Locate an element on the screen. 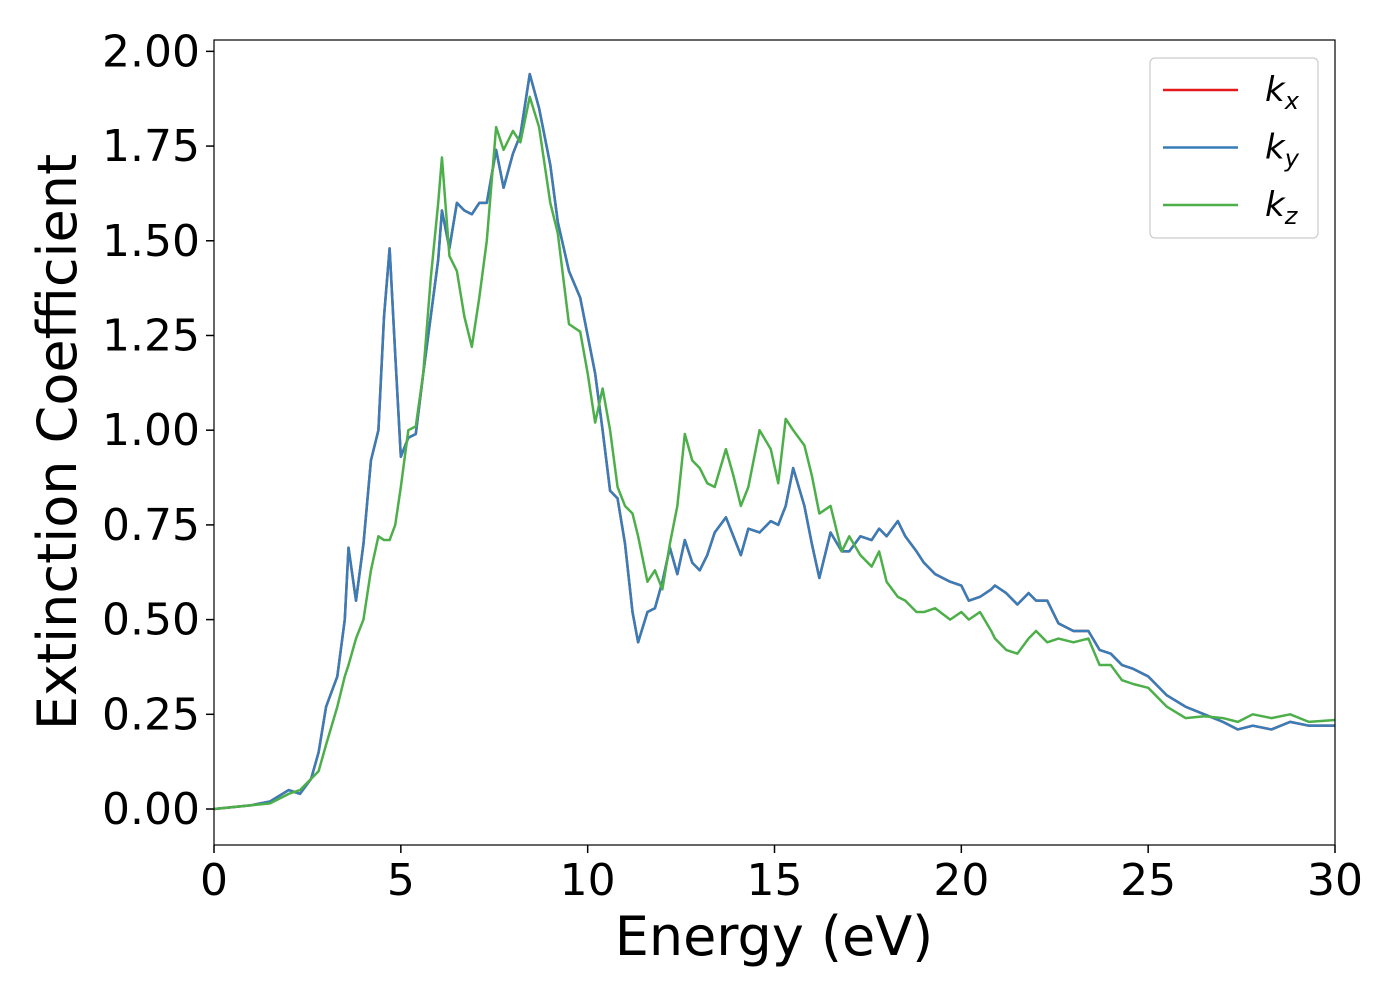 This screenshot has height=1000, width=1400. x-tick-label: 30 is located at coordinates (1335, 880).